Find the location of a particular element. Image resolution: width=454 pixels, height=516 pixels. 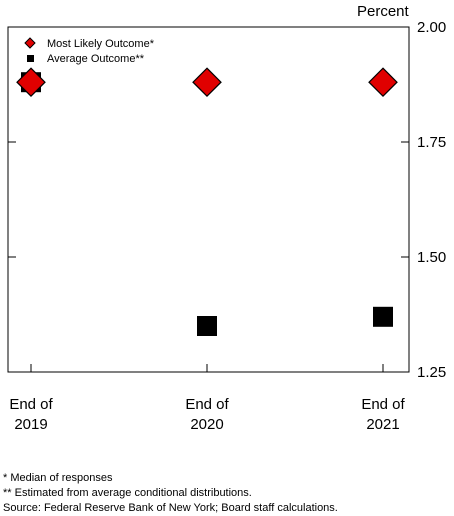

x-tick-label-line2: 2021 is located at coordinates (382, 424).